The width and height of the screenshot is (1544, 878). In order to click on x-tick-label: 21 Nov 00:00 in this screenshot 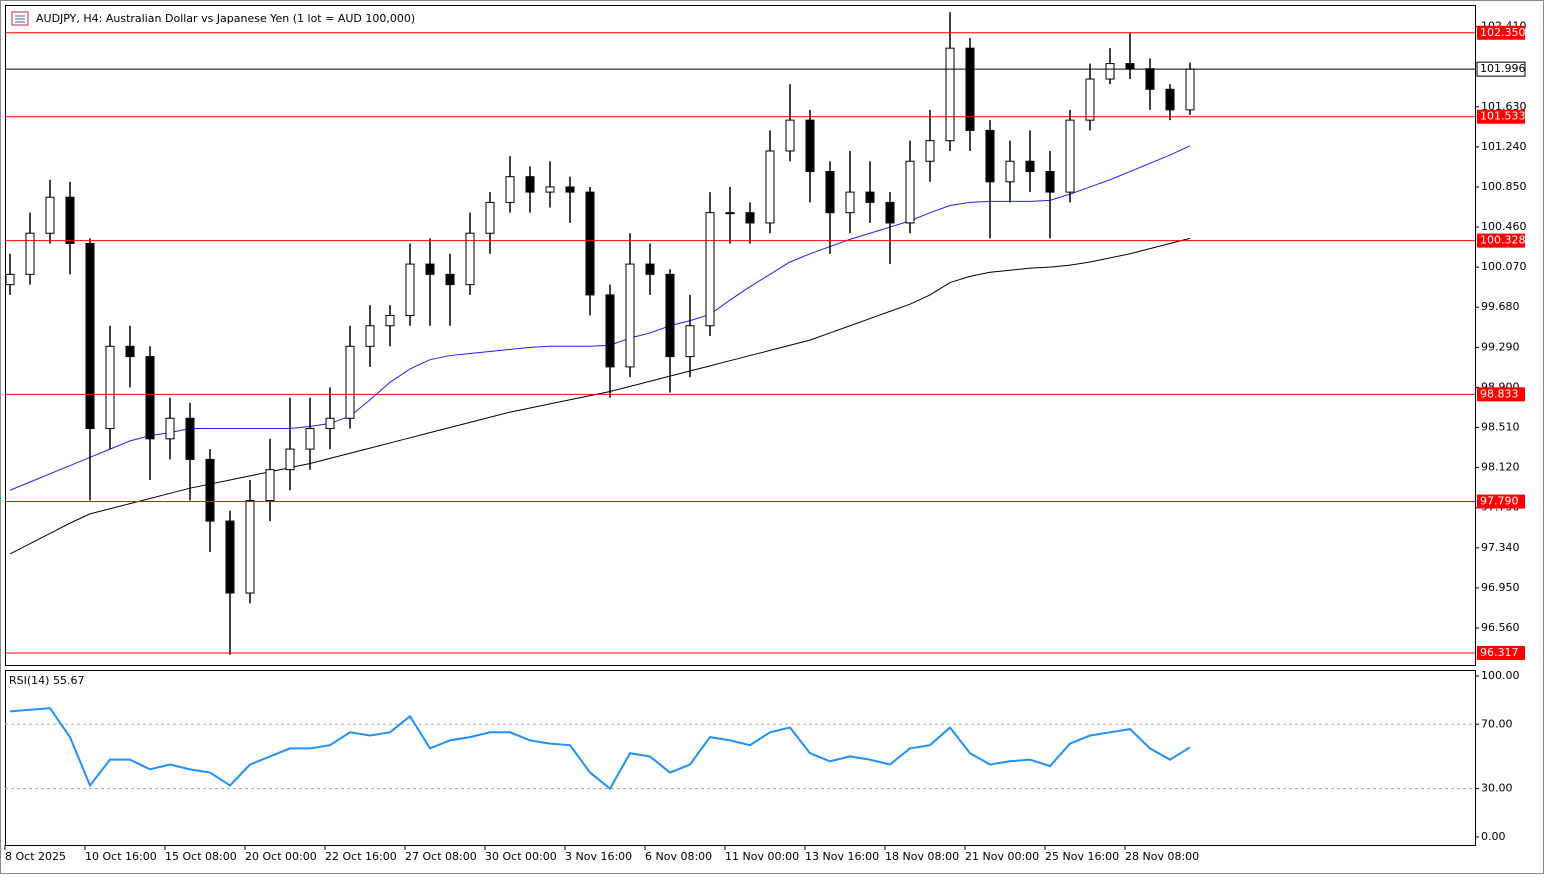, I will do `click(1002, 856)`.